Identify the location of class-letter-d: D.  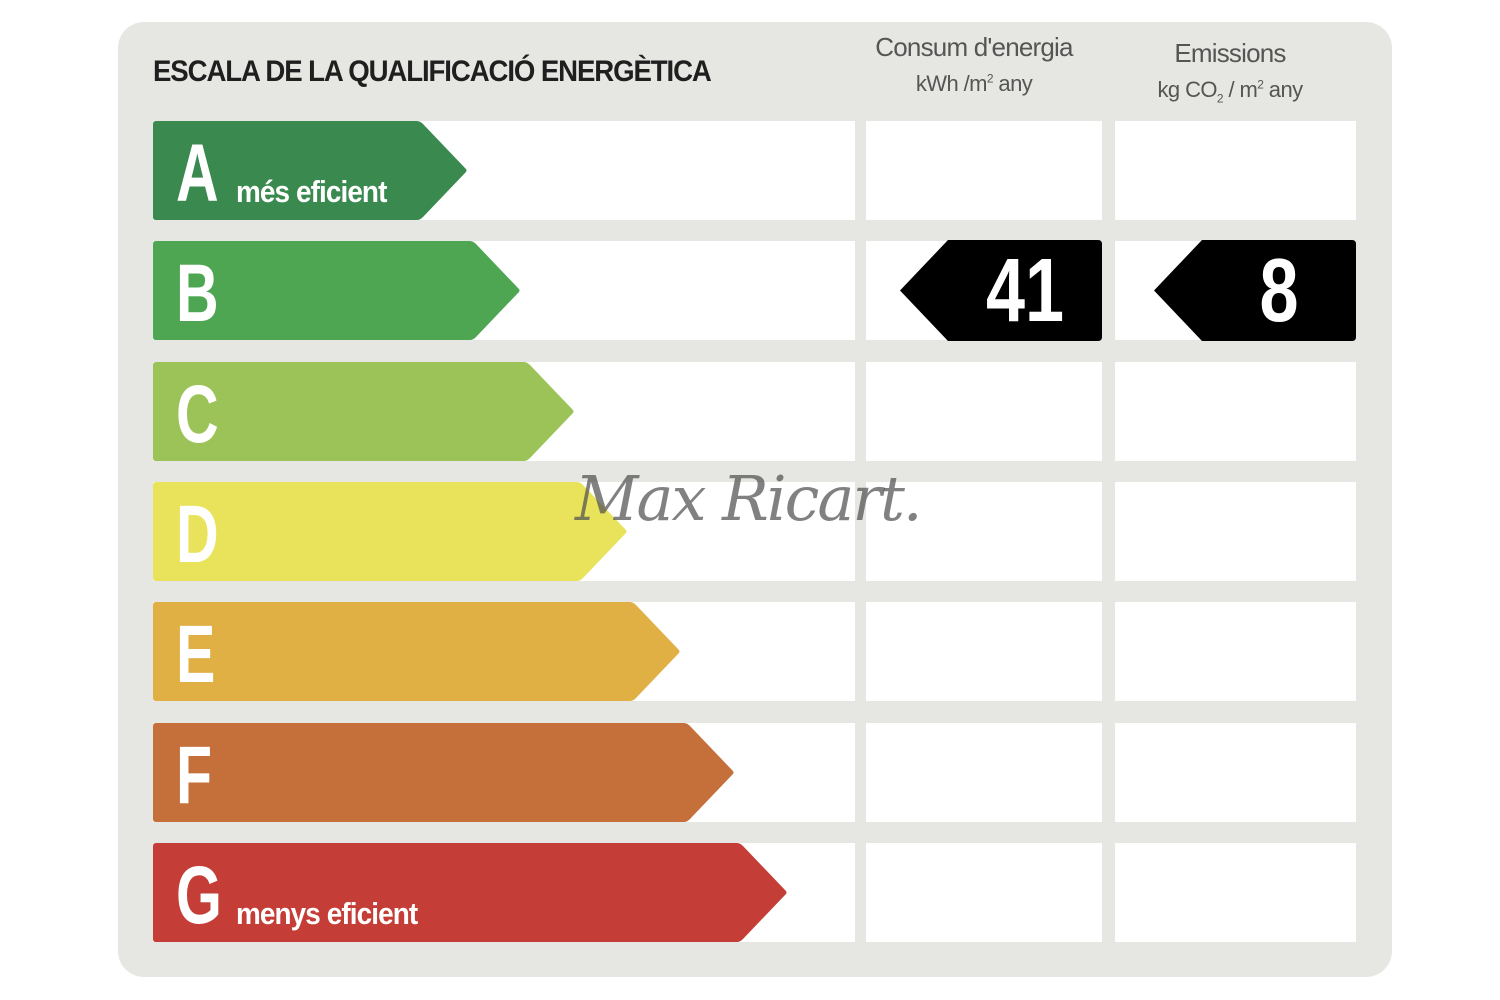
(197, 534).